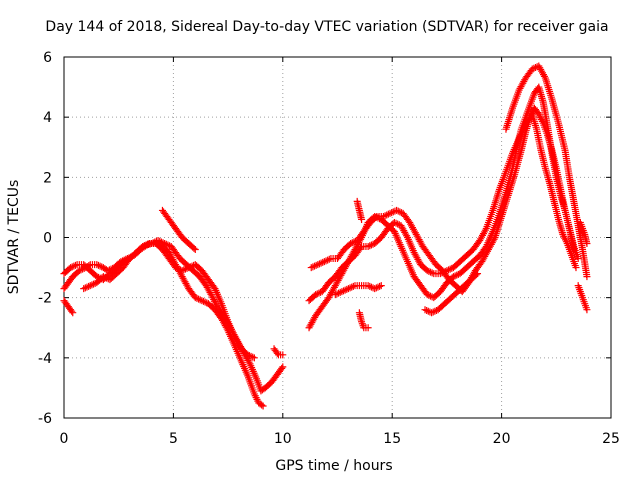 The image size is (640, 480). What do you see at coordinates (358, 290) in the screenshot?
I see `series-track-j` at bounding box center [358, 290].